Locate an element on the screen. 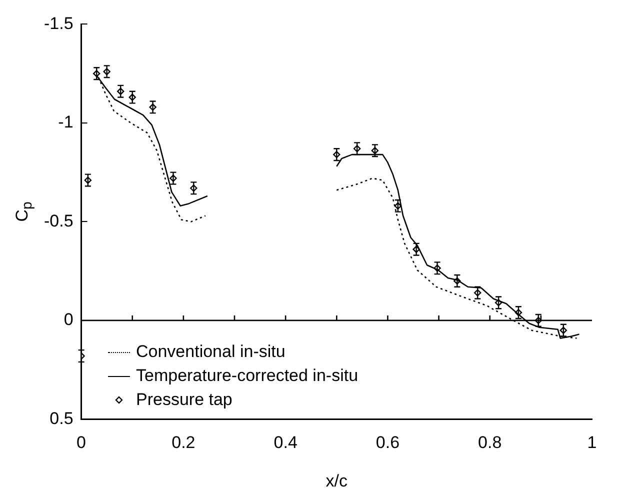 This screenshot has height=500, width=622. legend-label: Pressure tap is located at coordinates (184, 400).